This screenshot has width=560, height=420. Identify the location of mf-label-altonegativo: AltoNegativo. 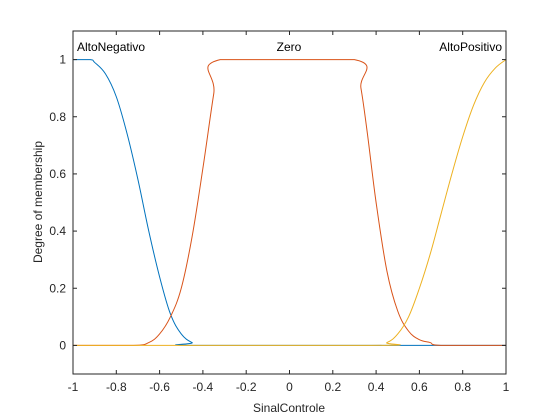
(111, 47).